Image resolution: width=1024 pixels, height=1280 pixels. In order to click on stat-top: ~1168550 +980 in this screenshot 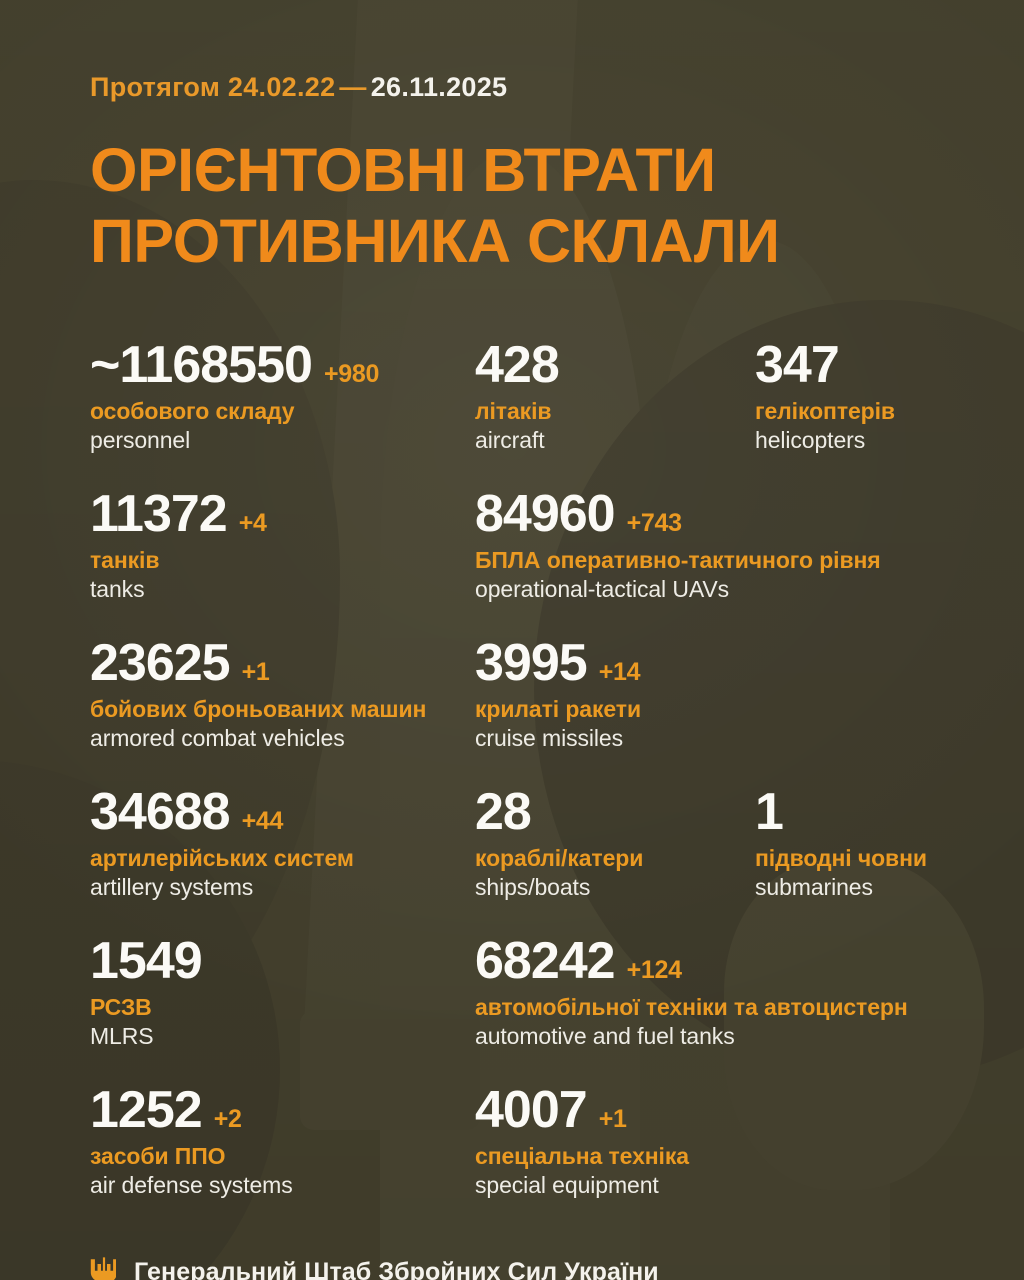, I will do `click(282, 365)`.